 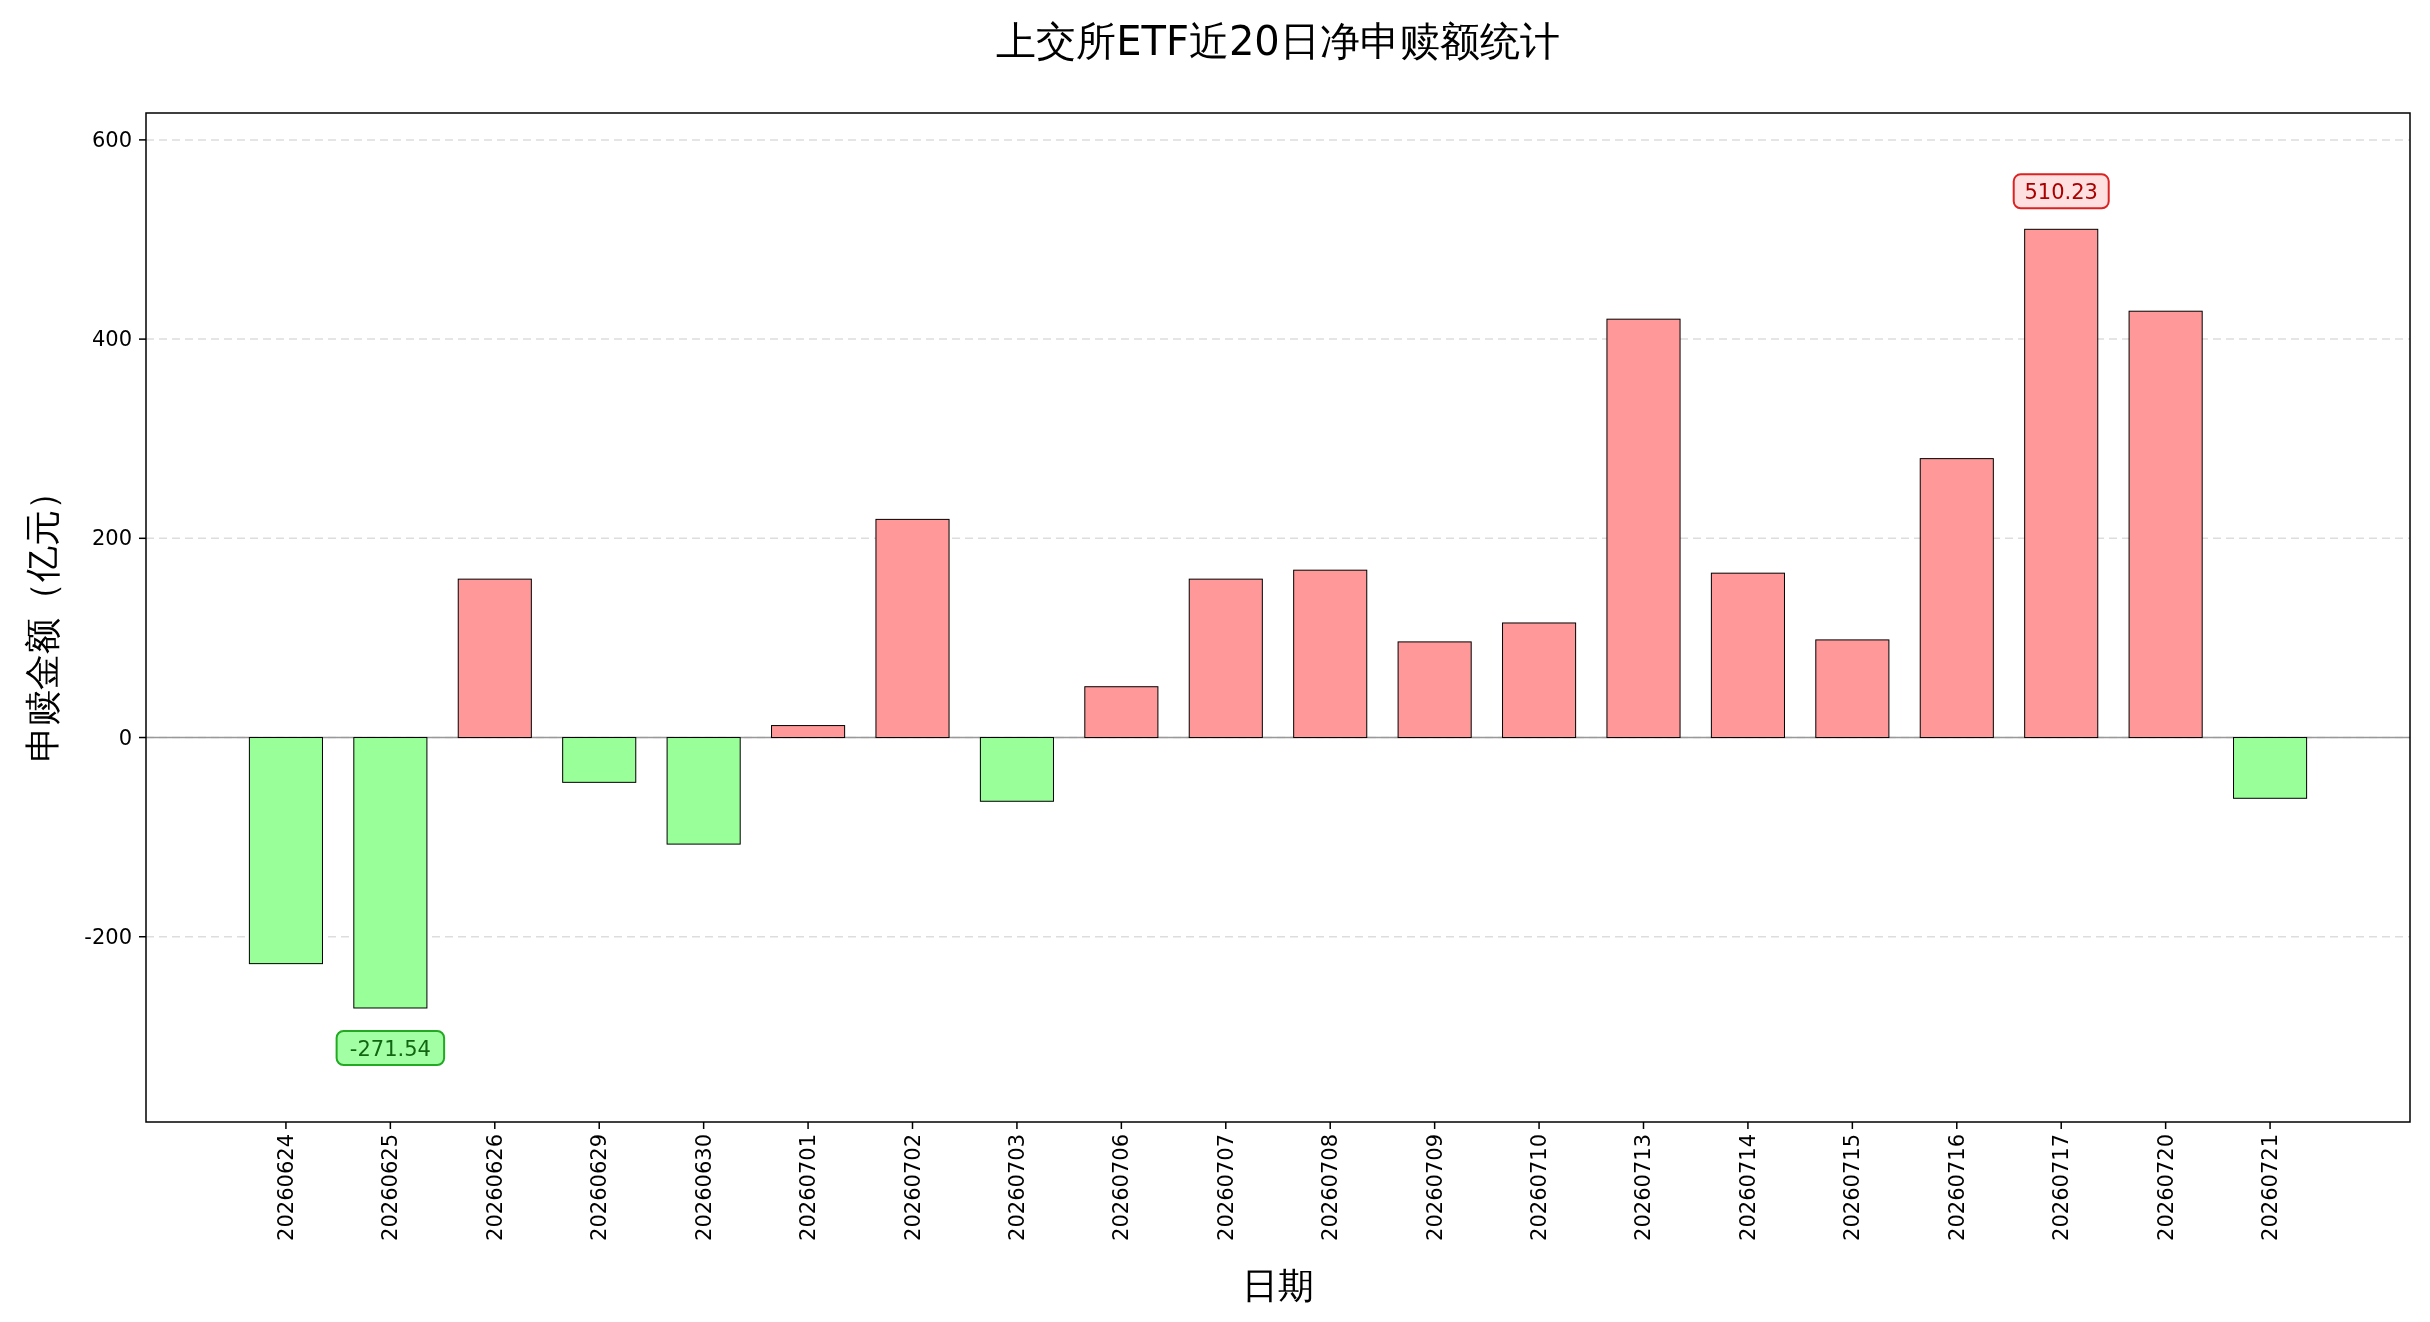 I want to click on x-tick-label: 20260625, so click(x=390, y=1187).